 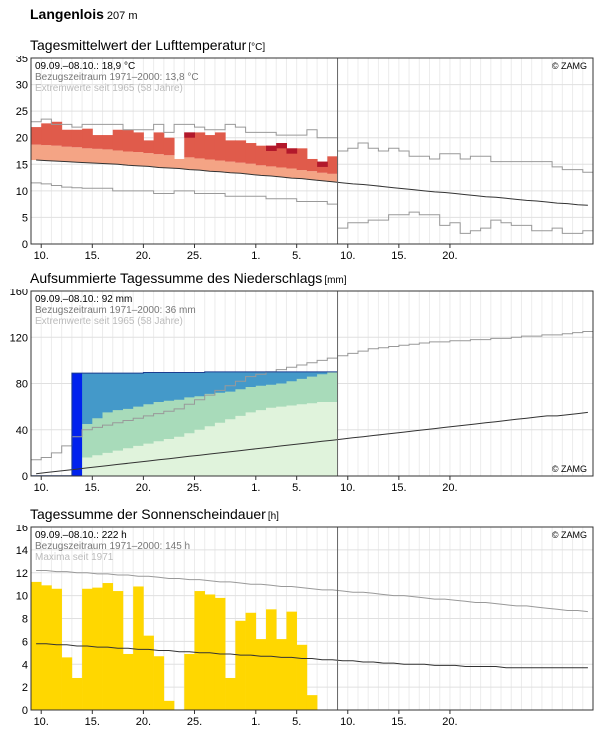 What do you see at coordinates (194, 488) in the screenshot?
I see `x-tick-label: 25.` at bounding box center [194, 488].